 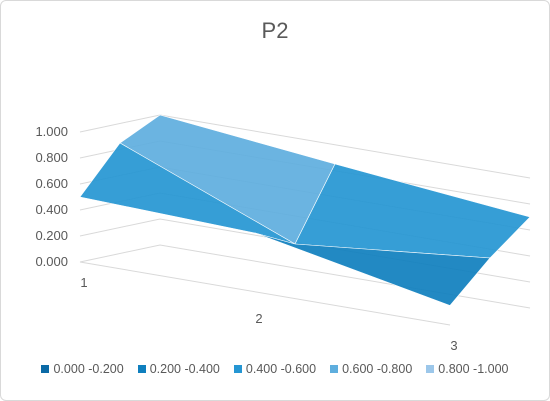 What do you see at coordinates (51, 209) in the screenshot?
I see `z-tick-label: 0.400` at bounding box center [51, 209].